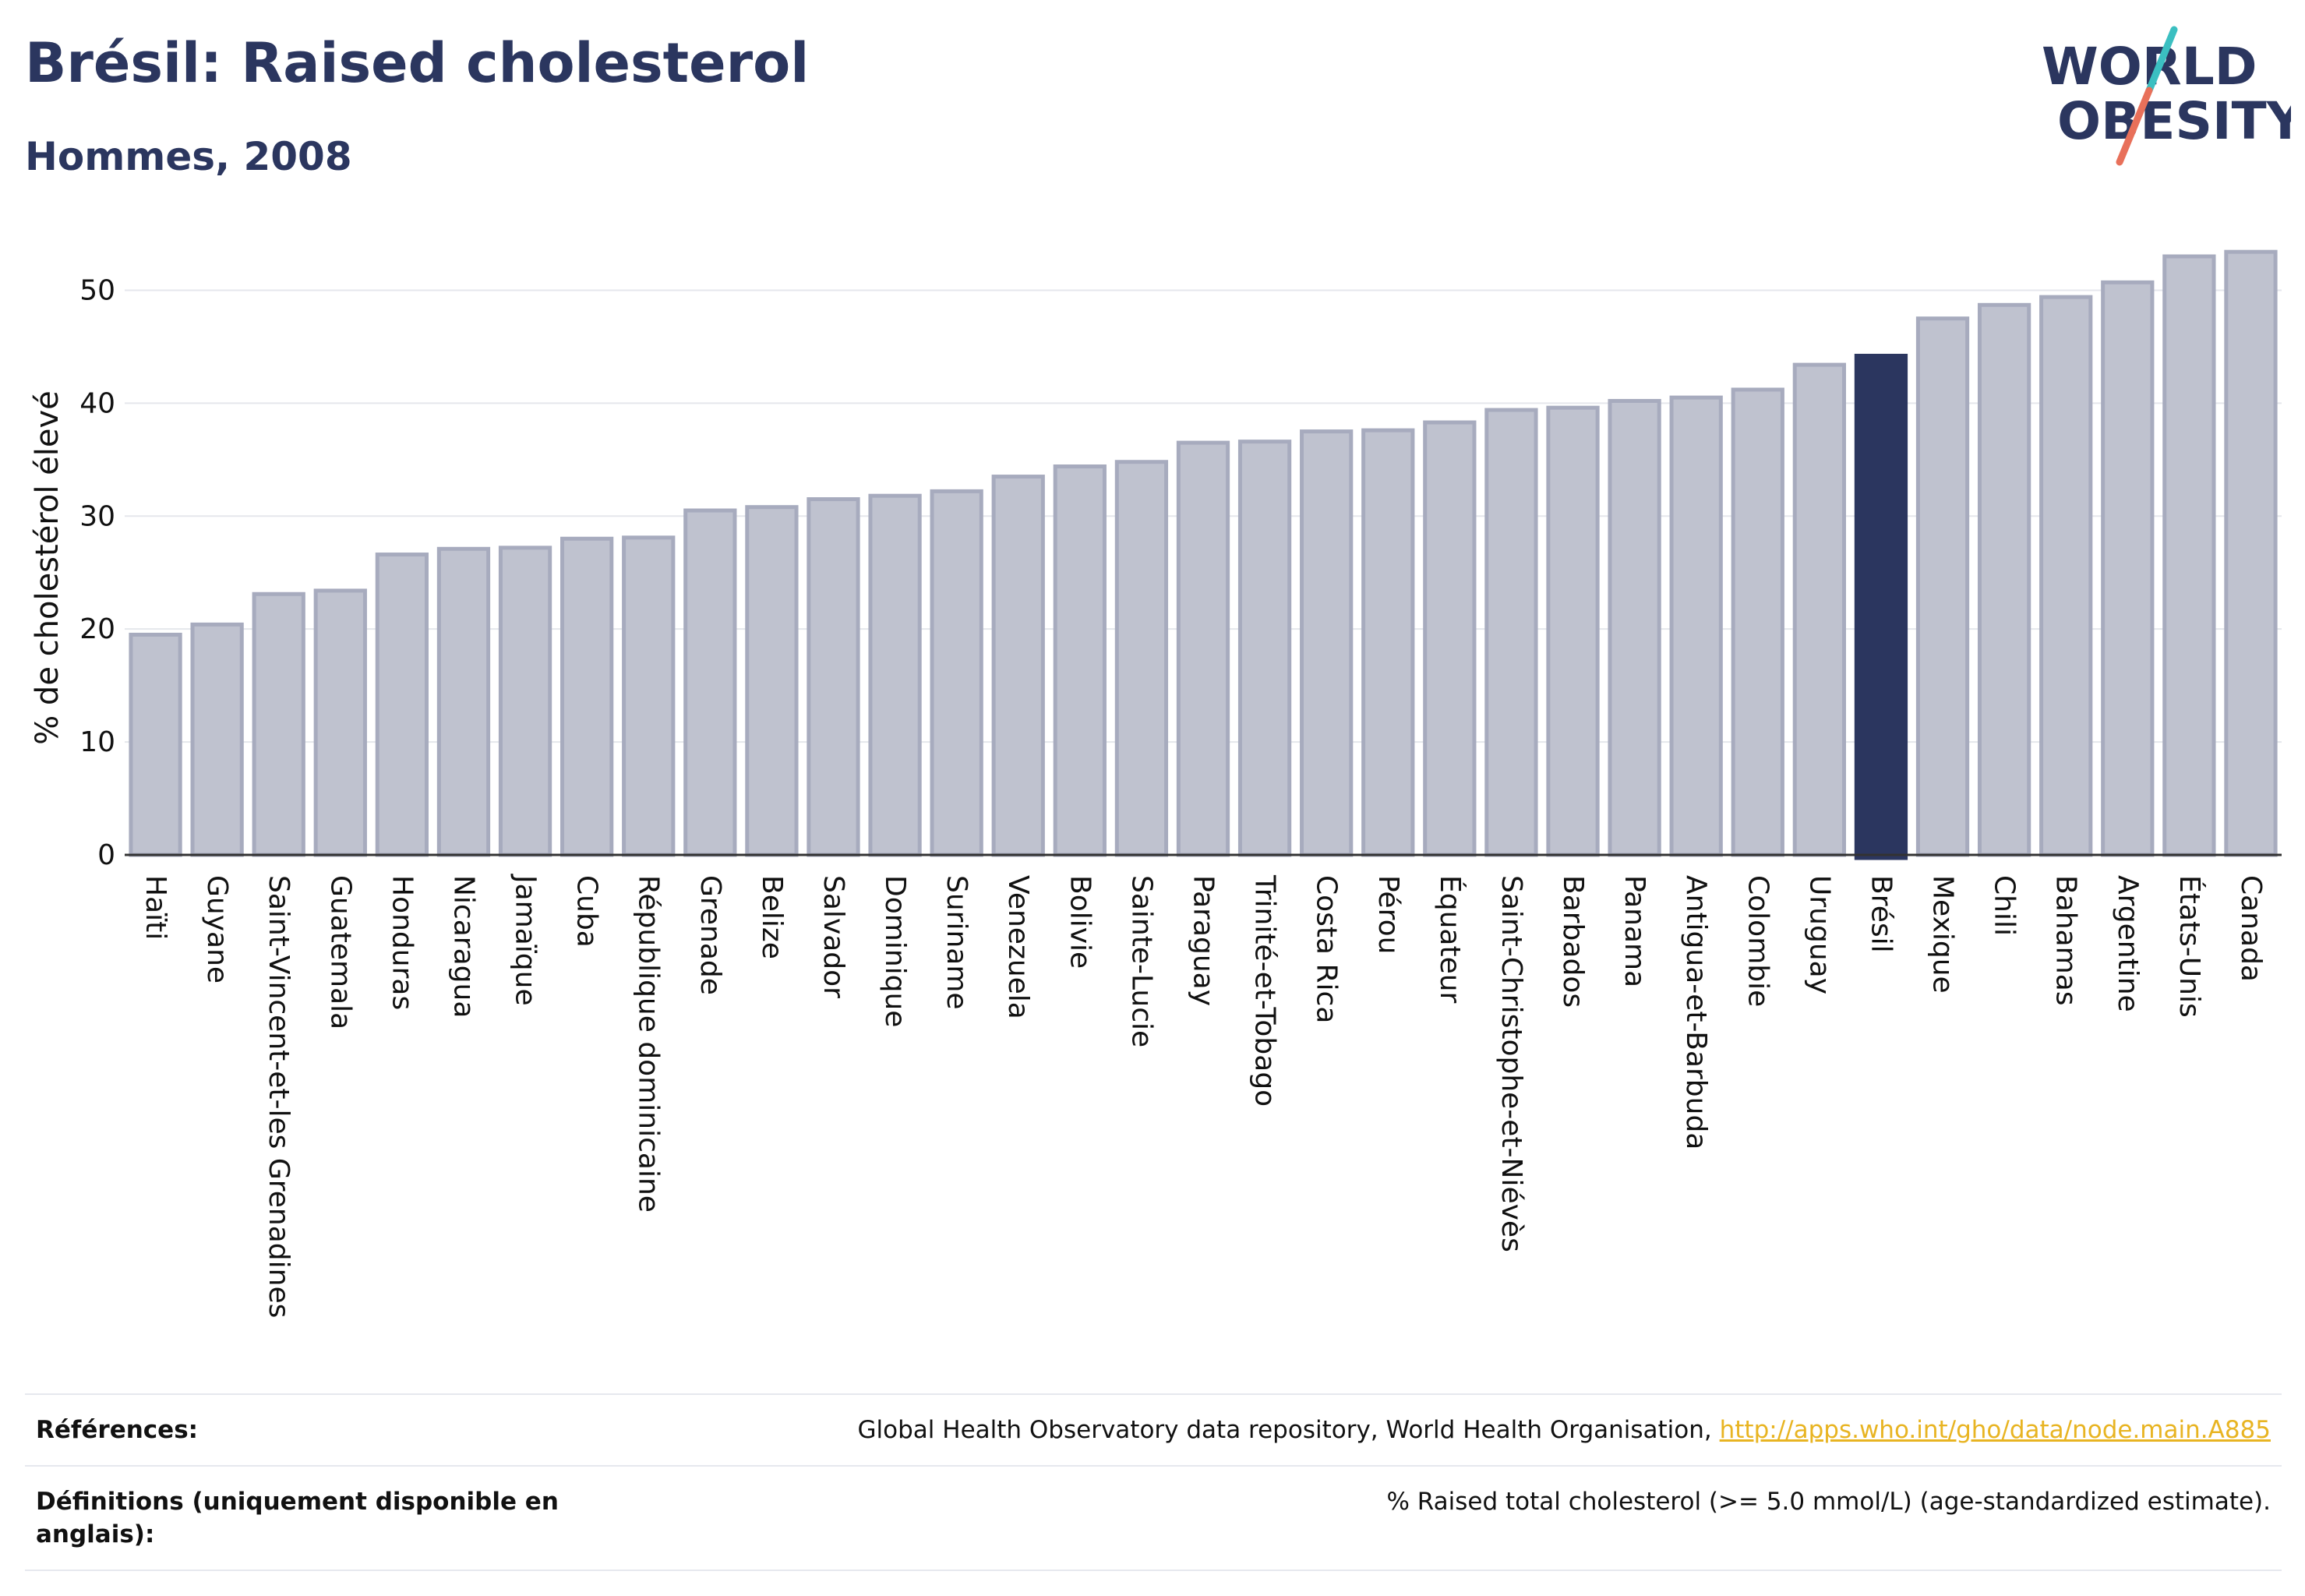  I want to click on y-axis-label: % de cholestérol élevé, so click(47, 567).